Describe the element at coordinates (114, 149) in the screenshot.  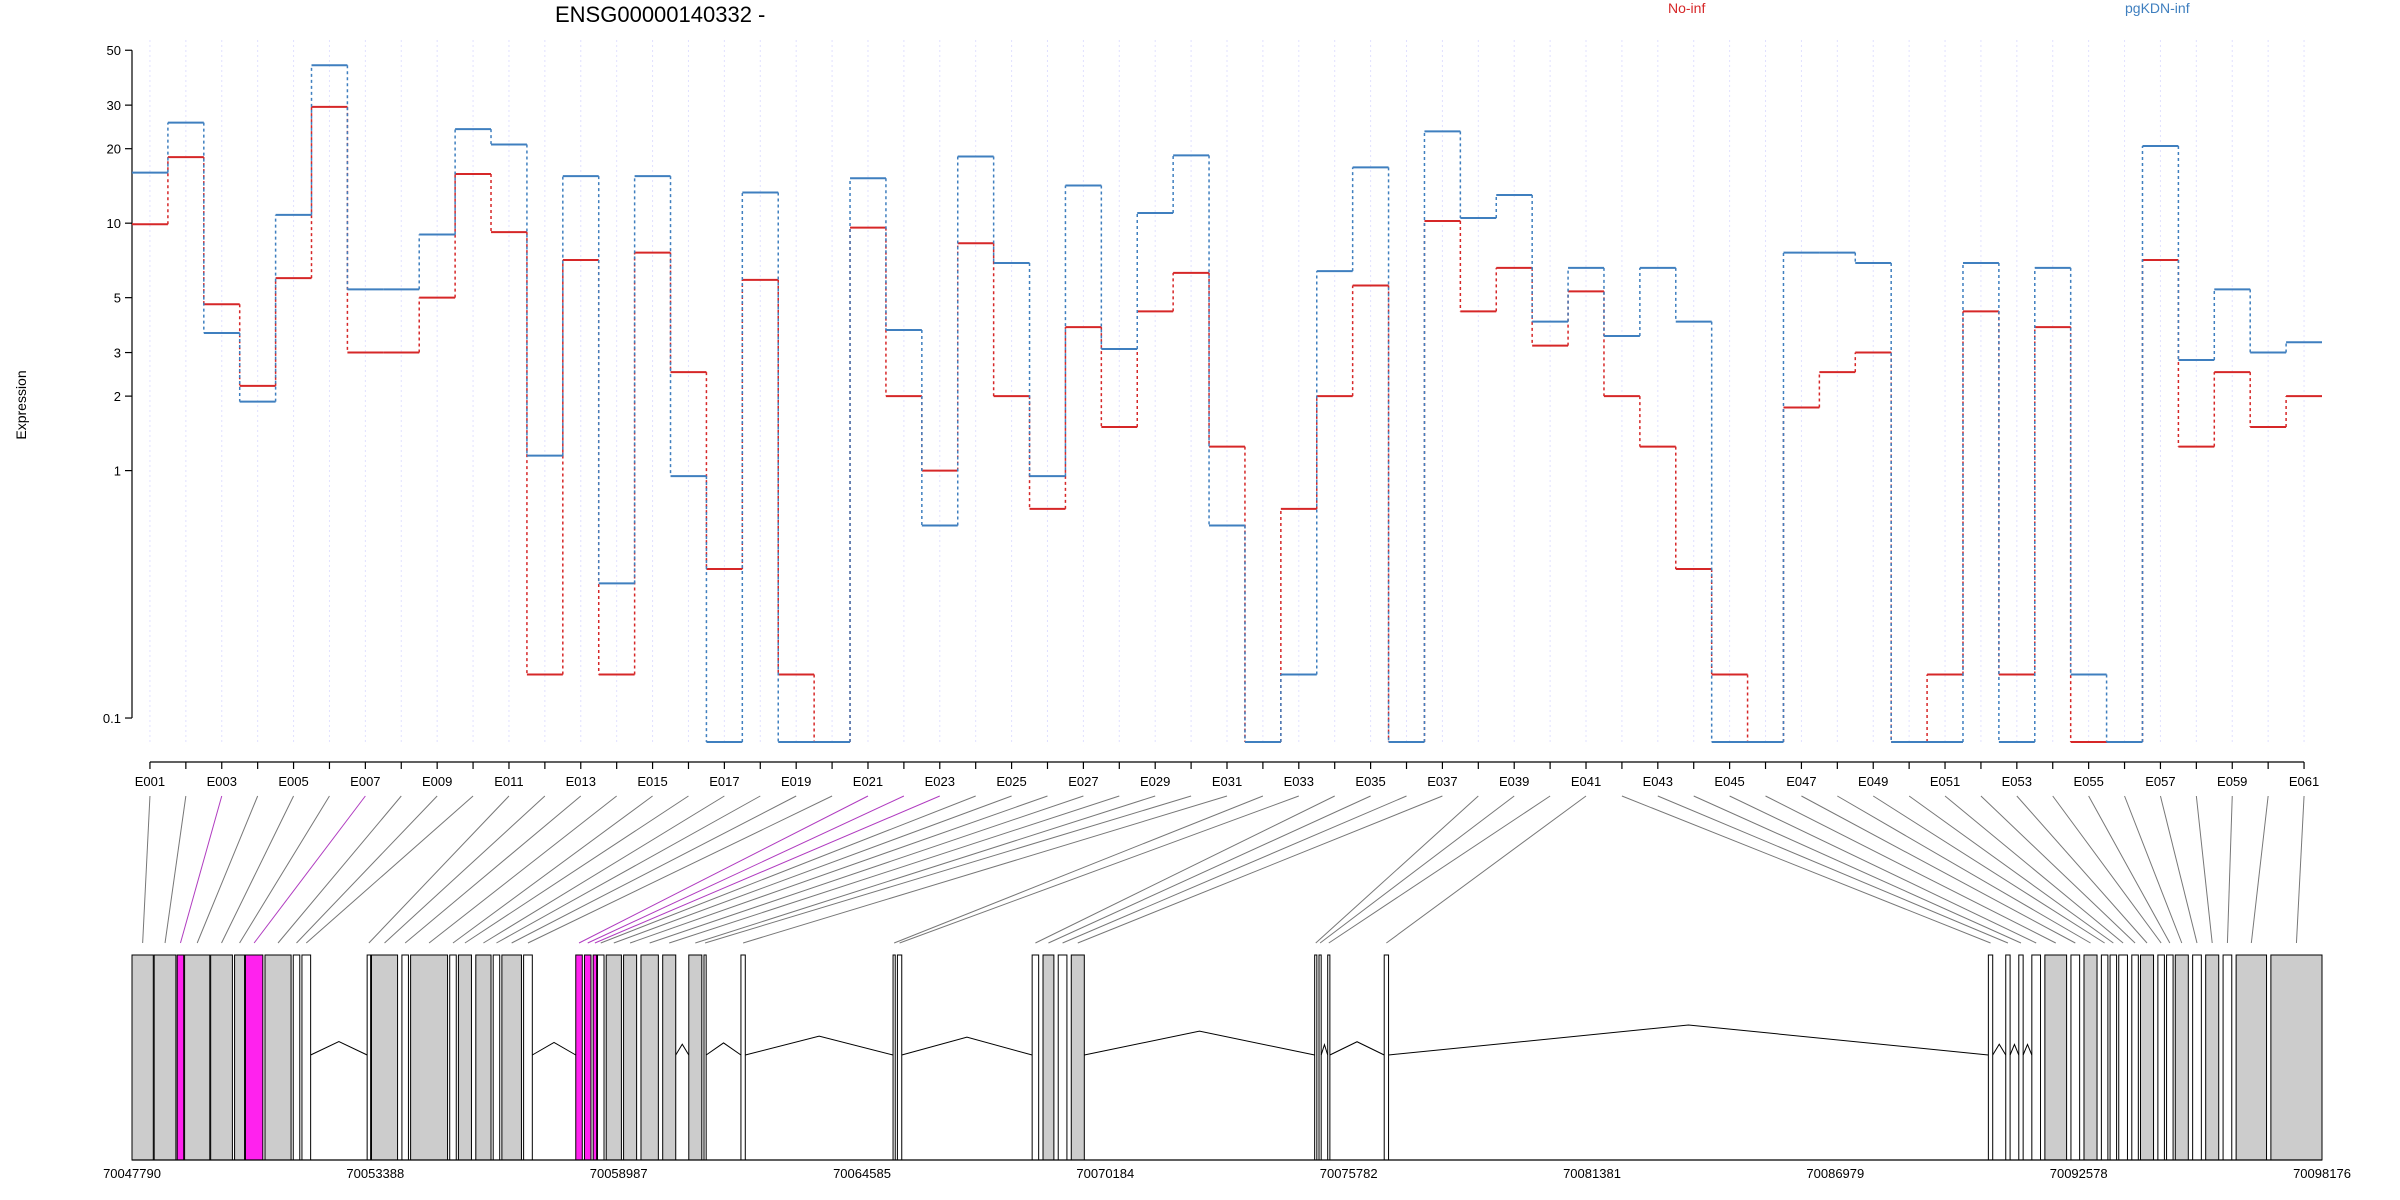
I see `y-tick-label: 20` at that location.